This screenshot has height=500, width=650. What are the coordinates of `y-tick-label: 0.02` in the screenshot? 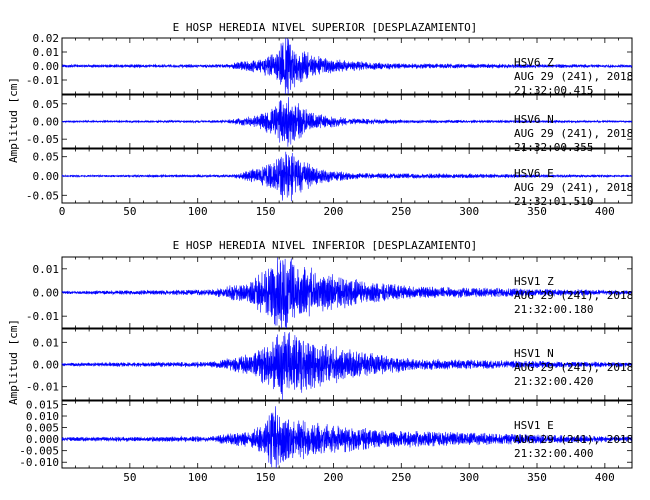 It's located at (46, 38).